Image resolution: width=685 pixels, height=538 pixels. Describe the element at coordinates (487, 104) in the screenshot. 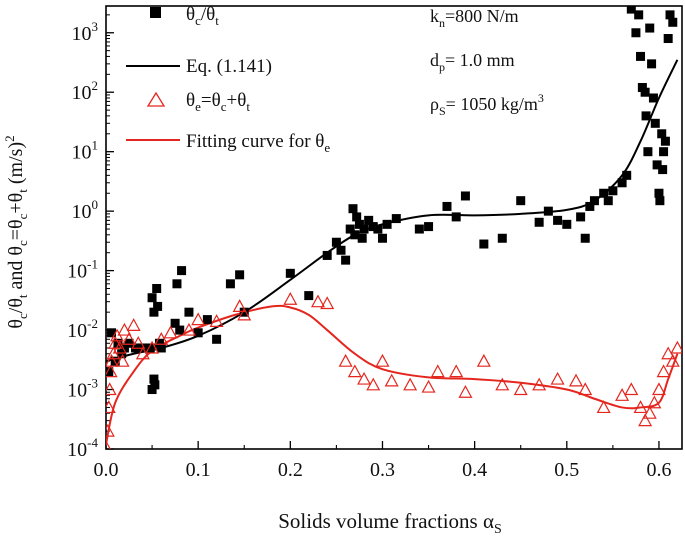

I see `param-rho: ρS= 1050 kg/m3` at that location.